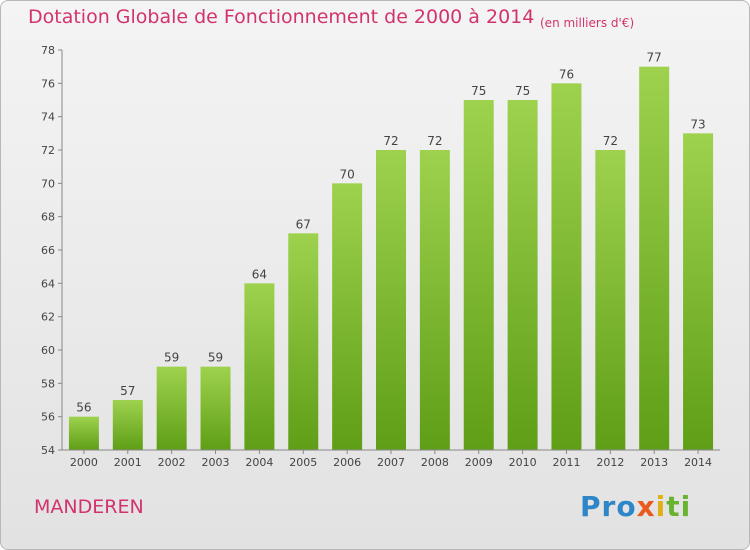 The image size is (750, 550). Describe the element at coordinates (48, 417) in the screenshot. I see `y-tick-label: 56` at that location.